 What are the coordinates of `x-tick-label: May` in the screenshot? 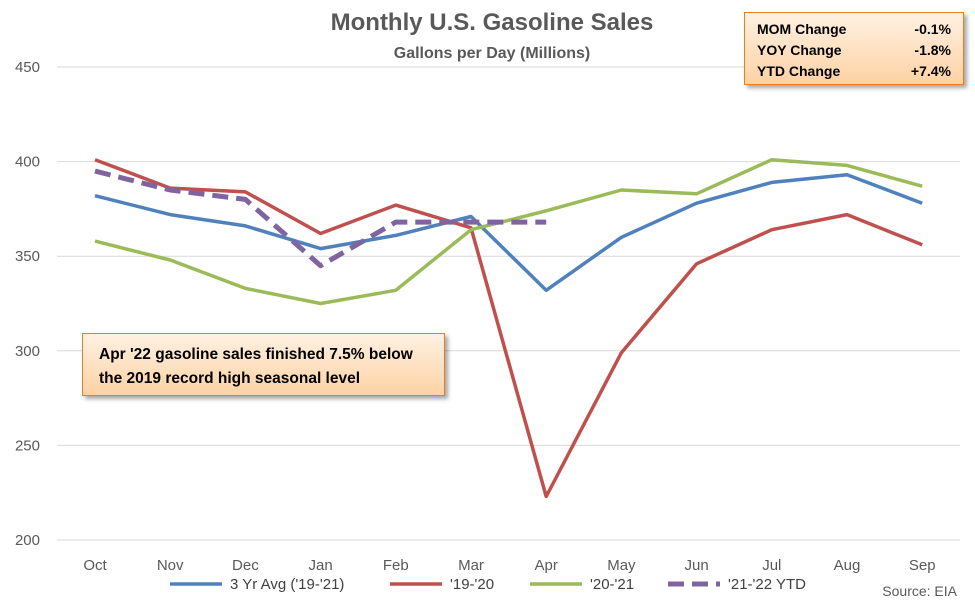 It's located at (621, 565).